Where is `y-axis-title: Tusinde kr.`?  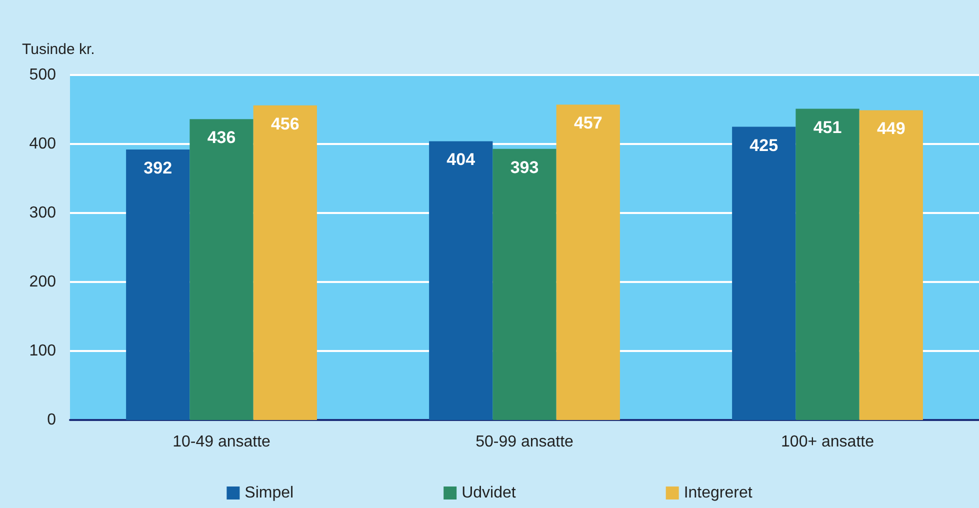 y-axis-title: Tusinde kr. is located at coordinates (58, 49).